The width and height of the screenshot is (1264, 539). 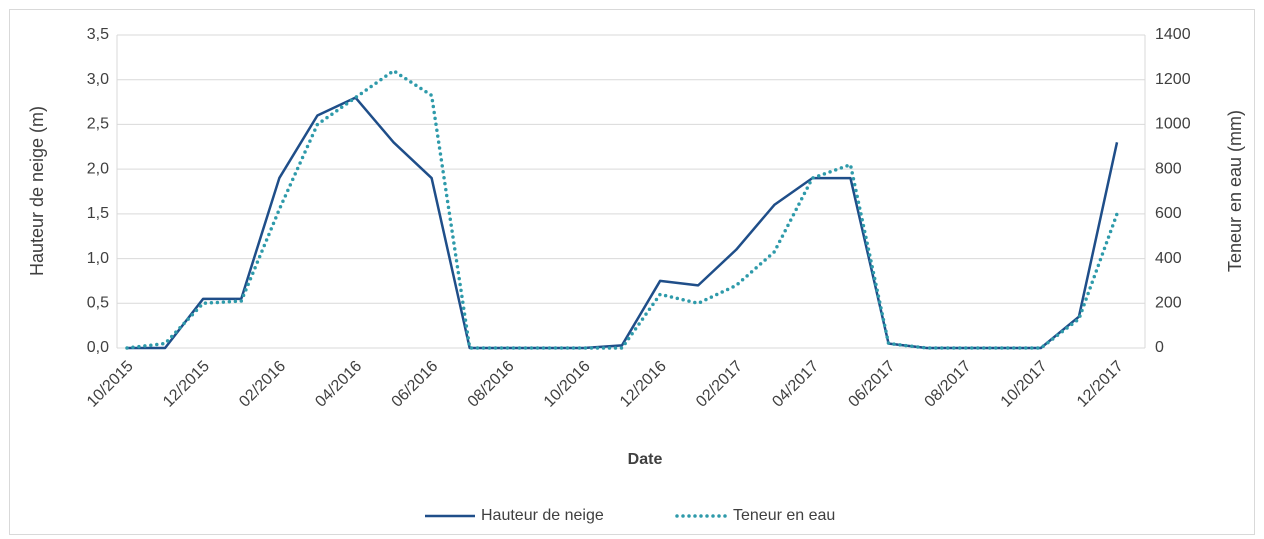 What do you see at coordinates (871, 384) in the screenshot?
I see `x-tick-label: 06/2017` at bounding box center [871, 384].